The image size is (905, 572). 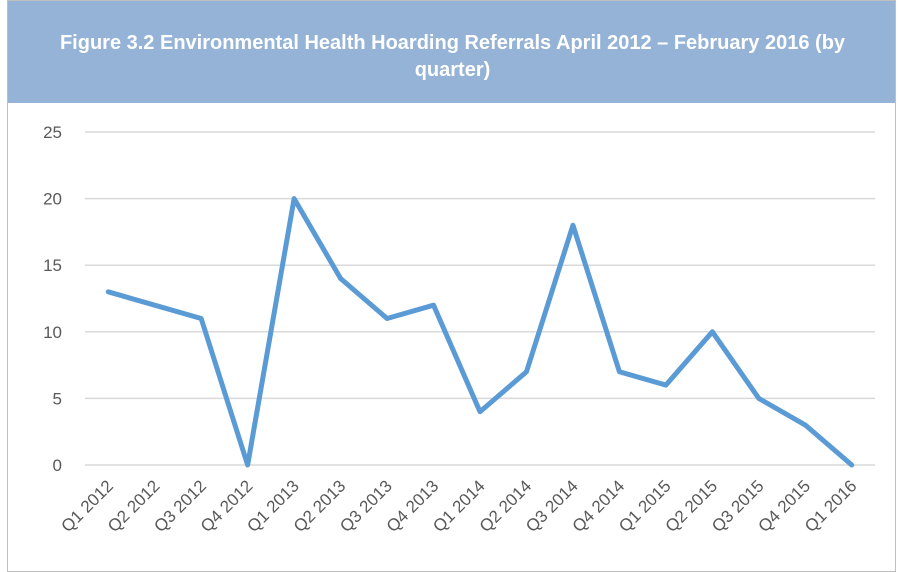 What do you see at coordinates (831, 506) in the screenshot?
I see `x-tick-label: Q1 2016` at bounding box center [831, 506].